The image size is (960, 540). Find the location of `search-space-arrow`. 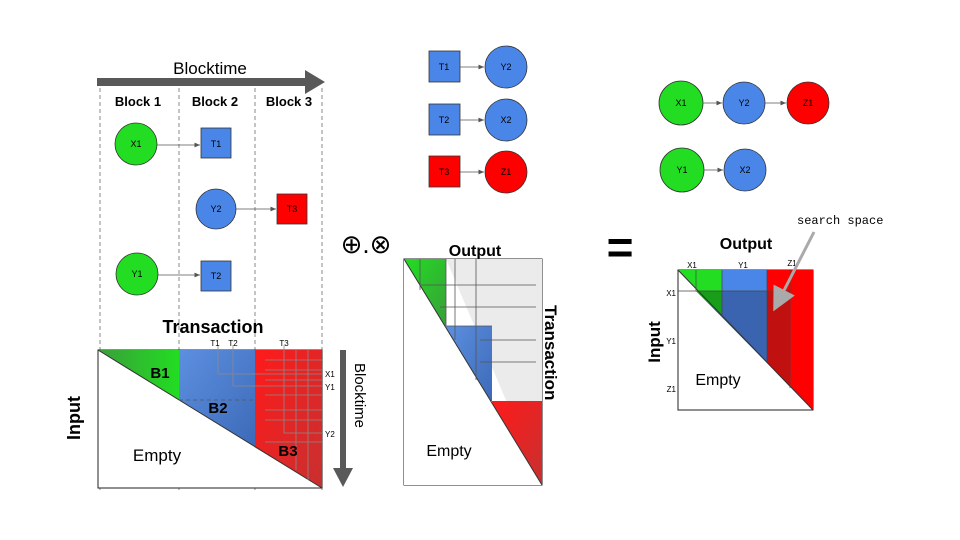

search-space-arrow is located at coordinates (794, 271).